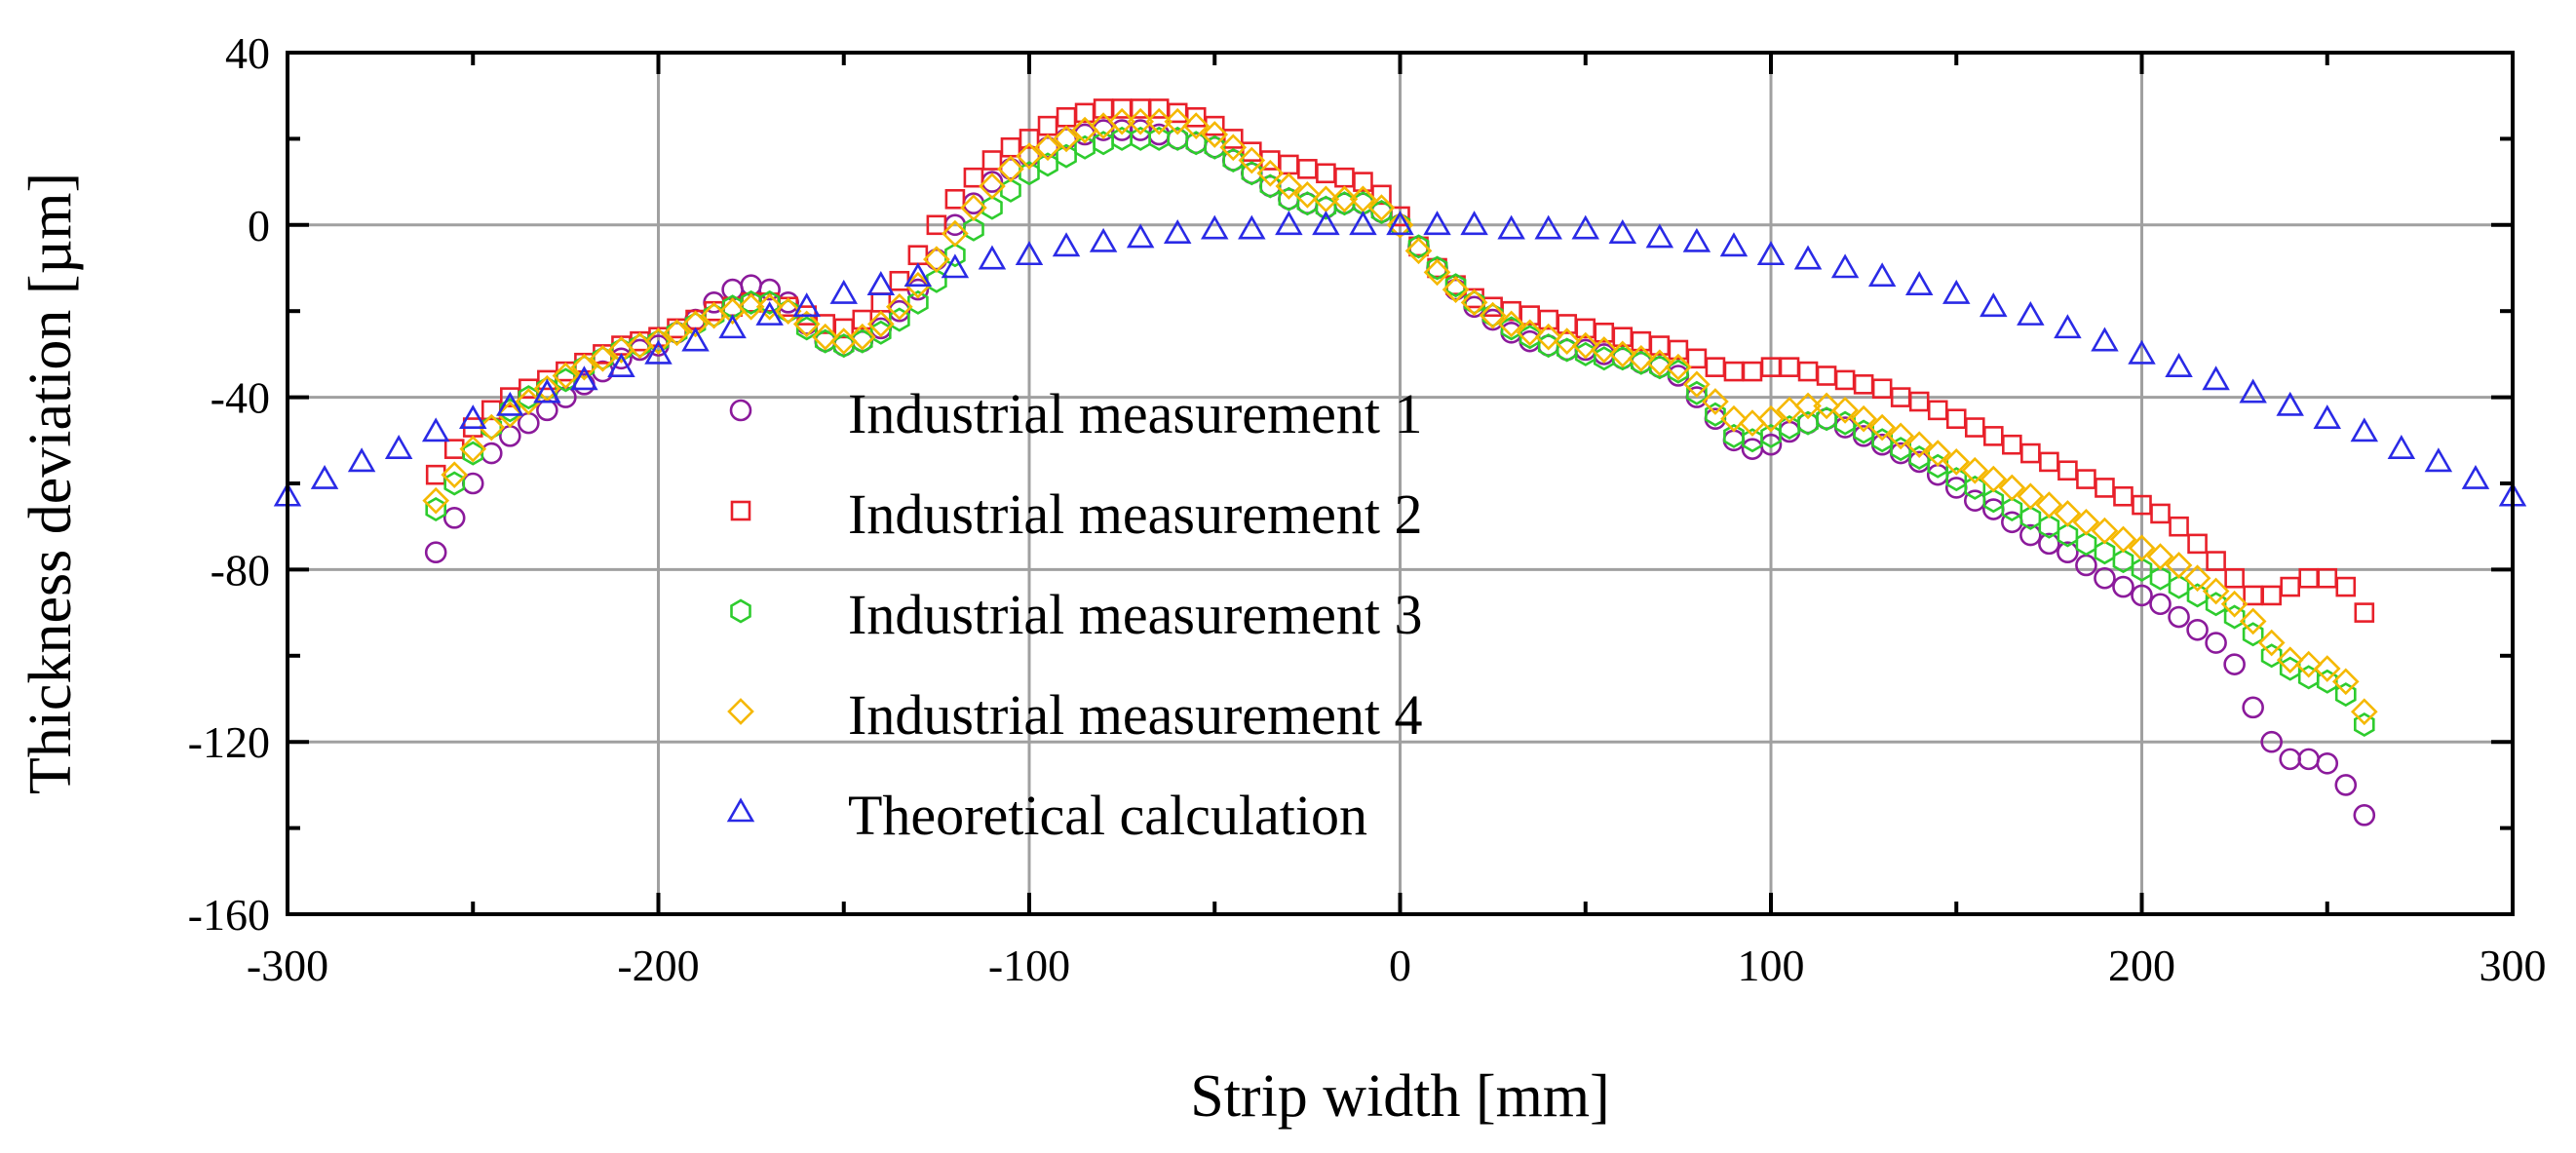  What do you see at coordinates (229, 742) in the screenshot?
I see `y-tick-label: -120` at bounding box center [229, 742].